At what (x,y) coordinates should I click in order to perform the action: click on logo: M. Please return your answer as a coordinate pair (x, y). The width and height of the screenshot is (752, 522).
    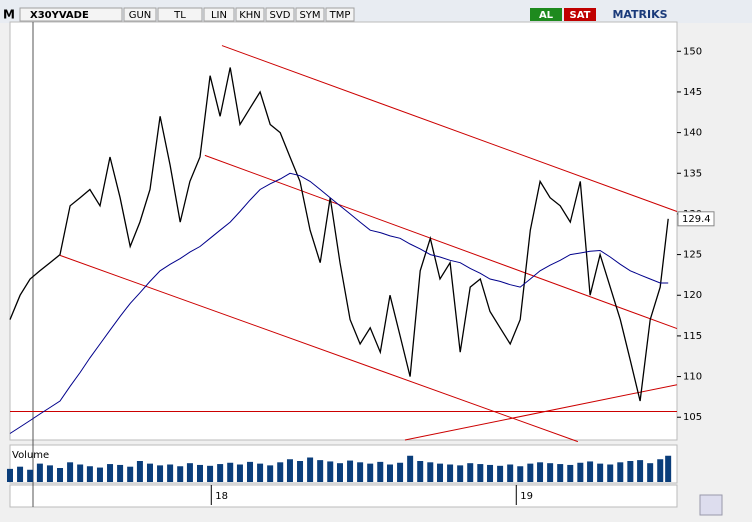
    Looking at the image, I should click on (9, 15).